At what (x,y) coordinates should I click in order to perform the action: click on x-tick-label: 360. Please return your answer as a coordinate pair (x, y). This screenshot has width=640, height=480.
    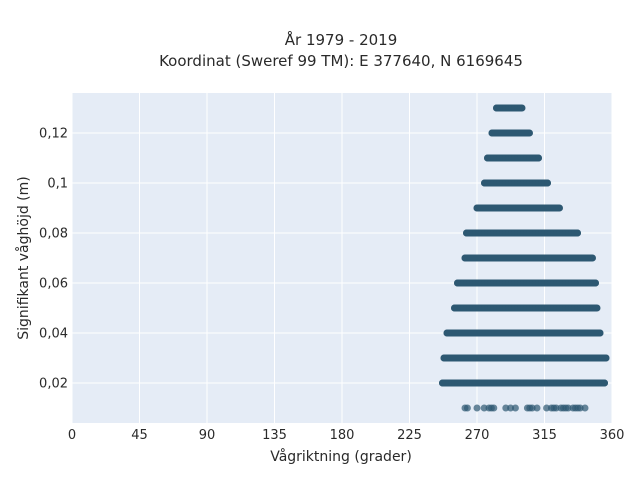
    Looking at the image, I should click on (612, 435).